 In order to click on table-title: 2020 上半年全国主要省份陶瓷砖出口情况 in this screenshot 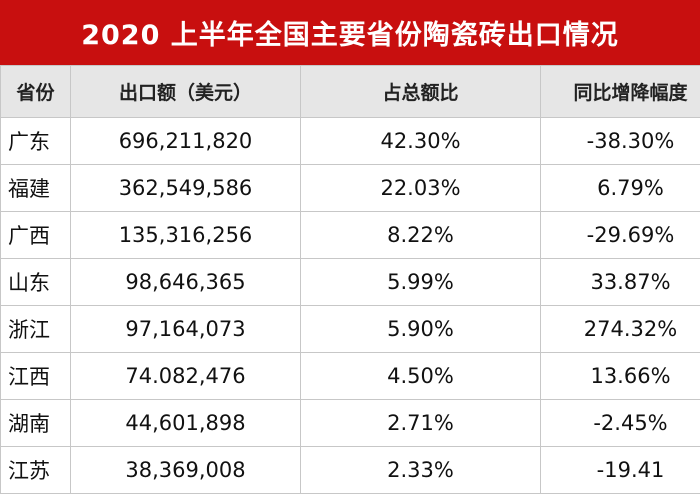, I will do `click(350, 32)`.